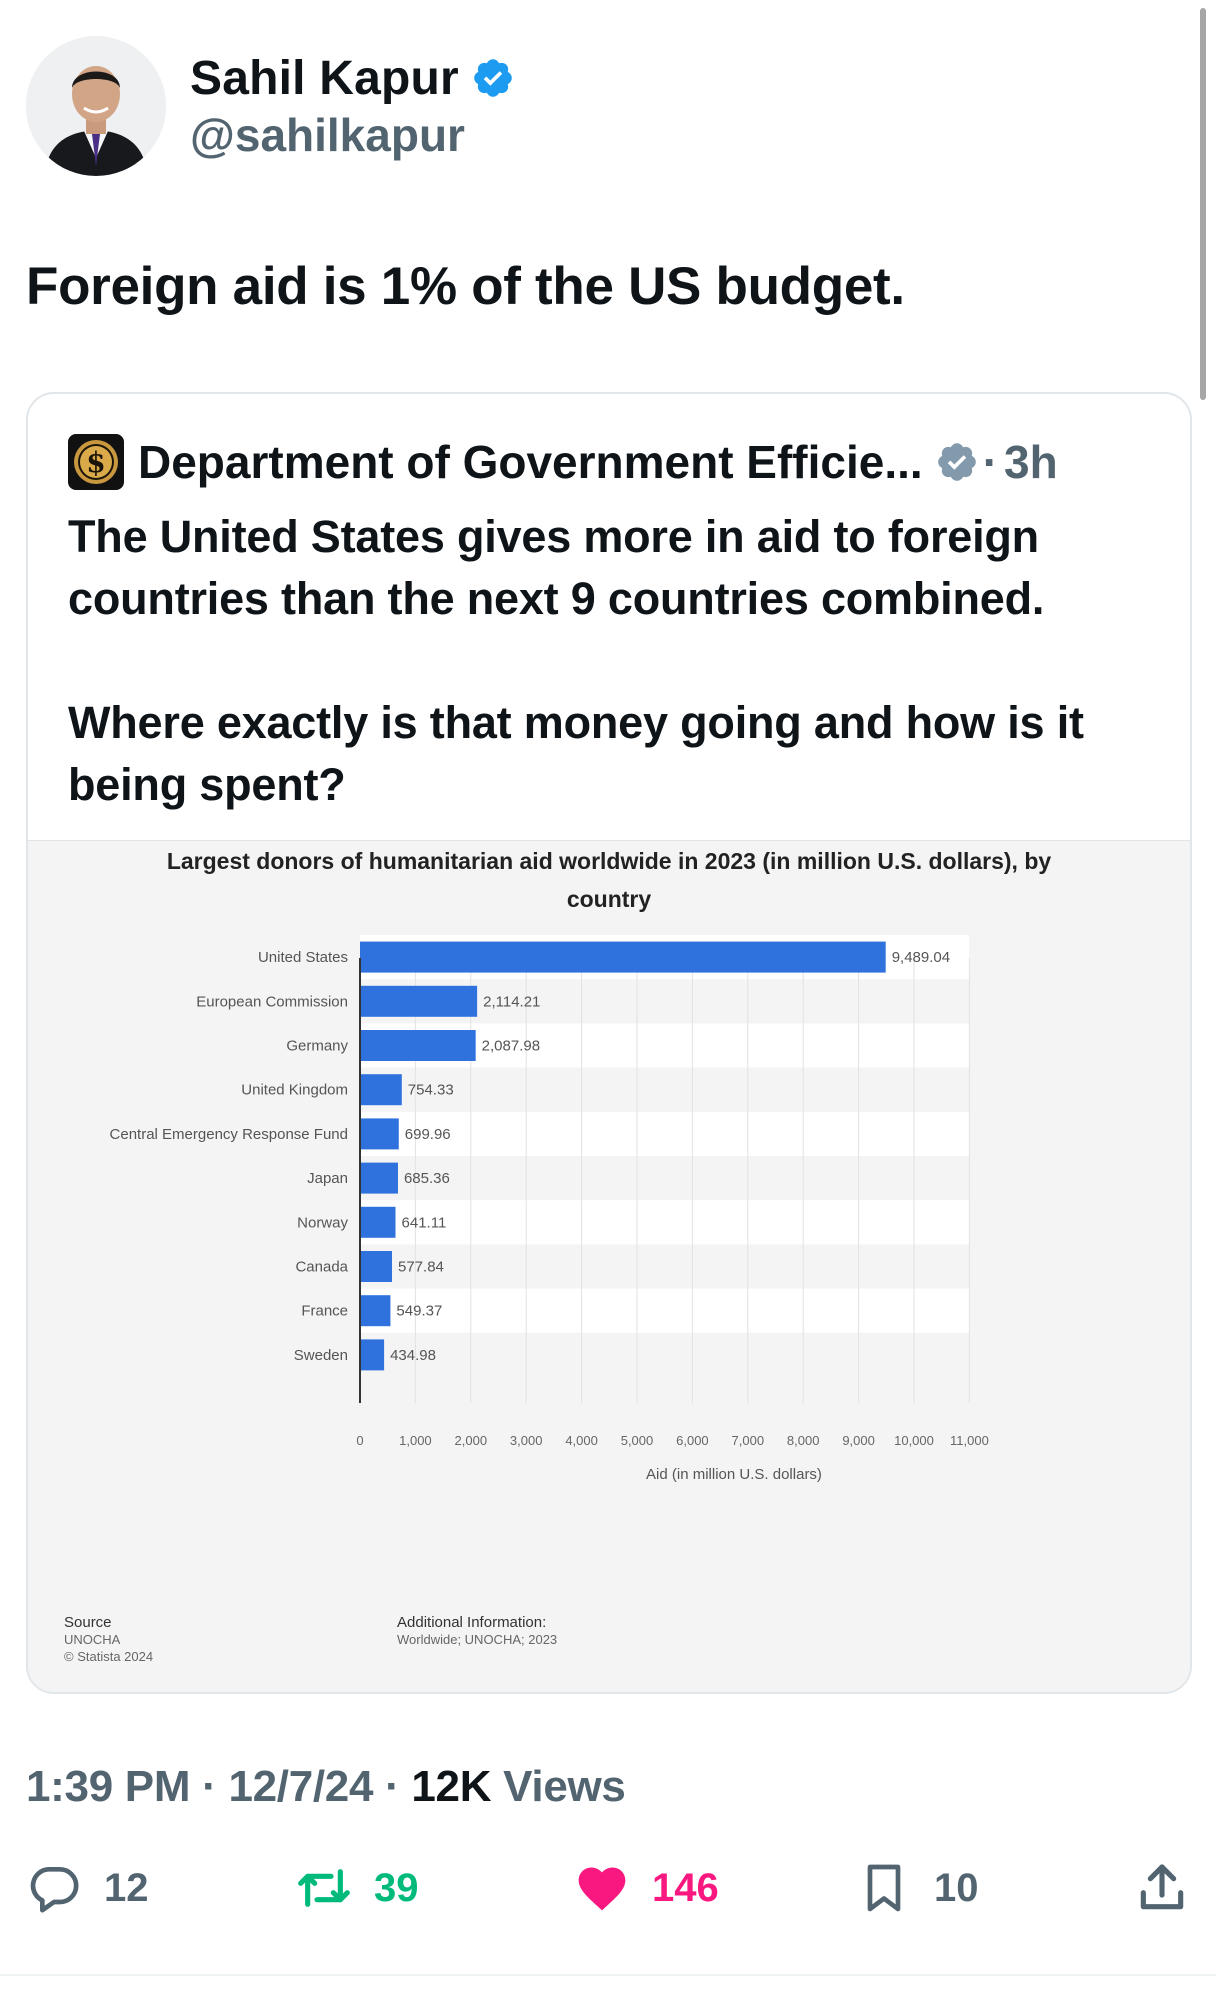  I want to click on bookmark-button: 10, so click(917, 1888).